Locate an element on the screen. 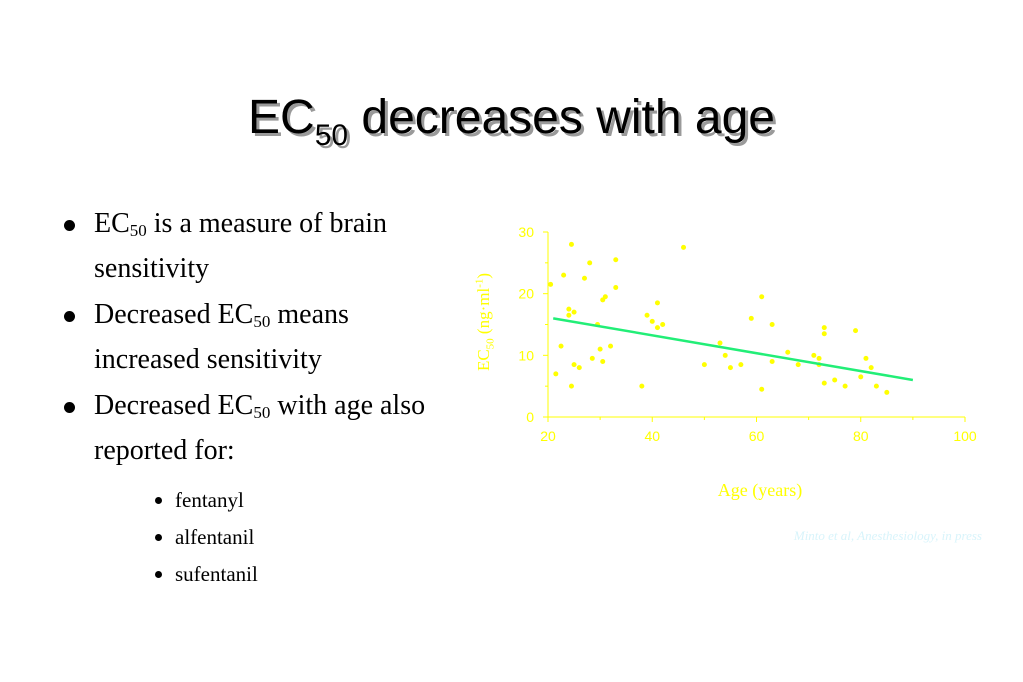 The image size is (1023, 682). x-tick-label: 60 is located at coordinates (757, 436).